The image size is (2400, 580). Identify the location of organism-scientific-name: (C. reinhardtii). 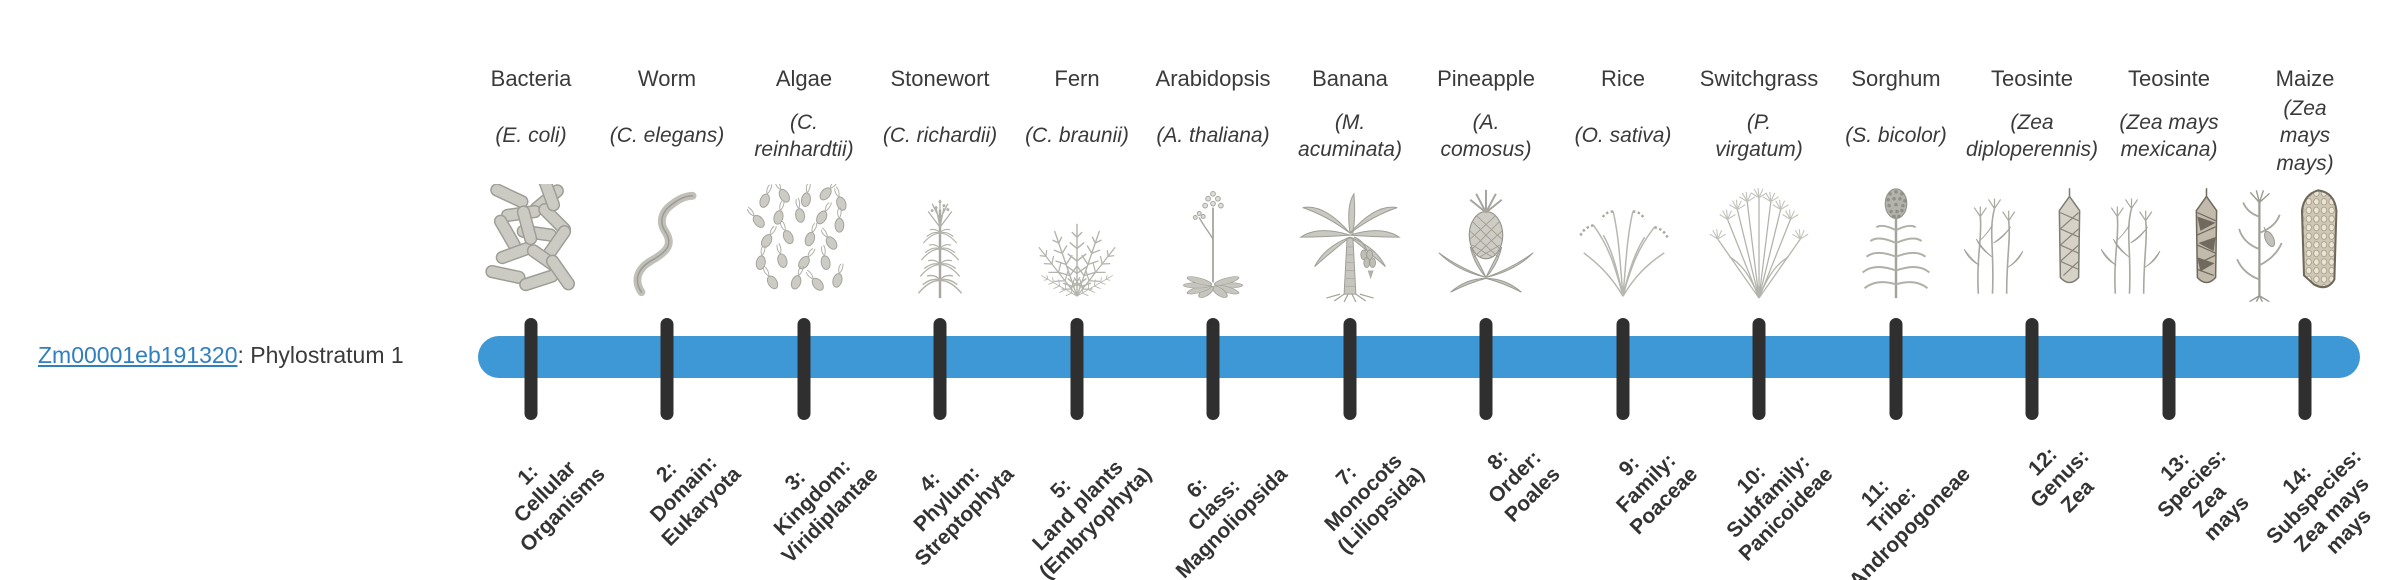
(804, 135).